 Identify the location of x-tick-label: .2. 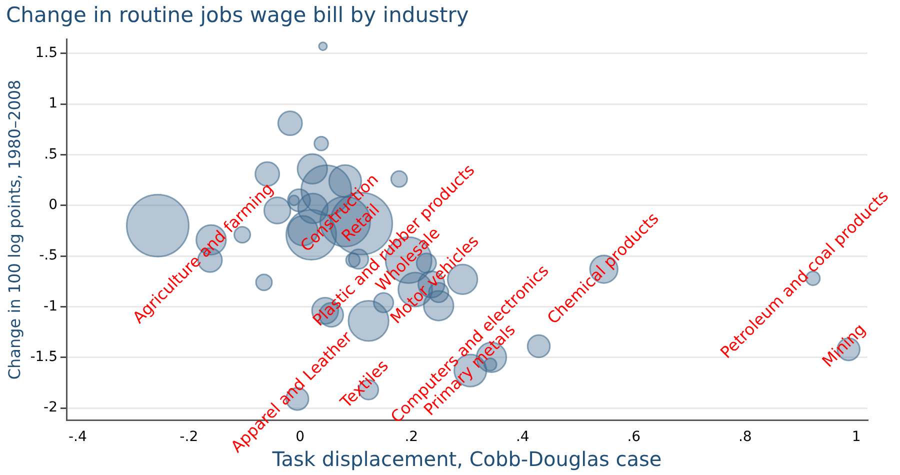
(411, 437).